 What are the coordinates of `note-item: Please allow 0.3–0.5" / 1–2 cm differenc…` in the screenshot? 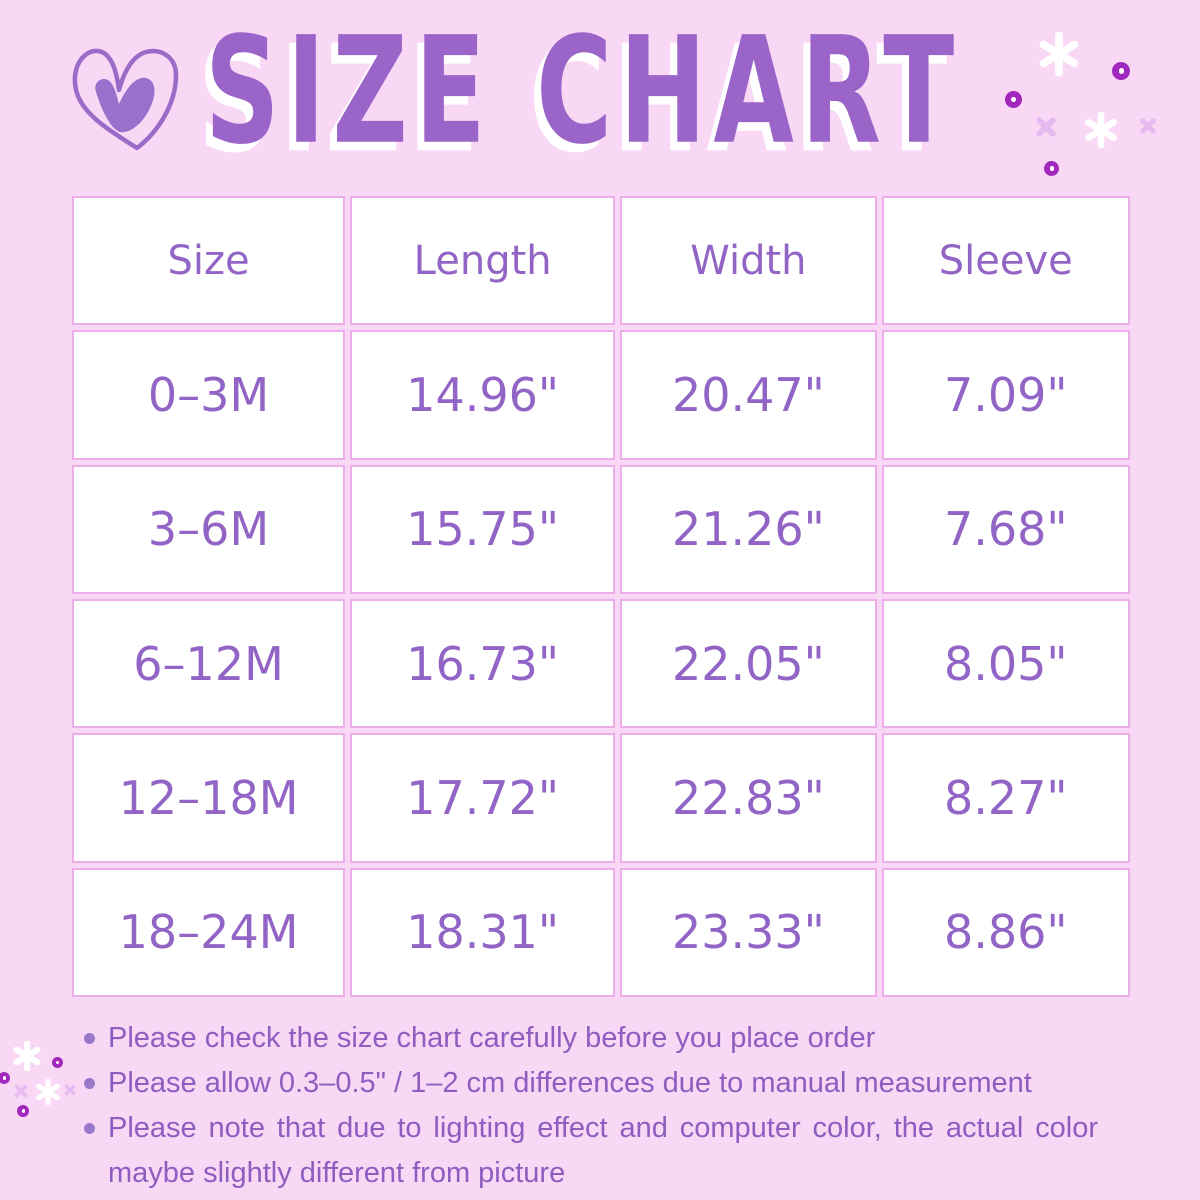 It's located at (591, 1083).